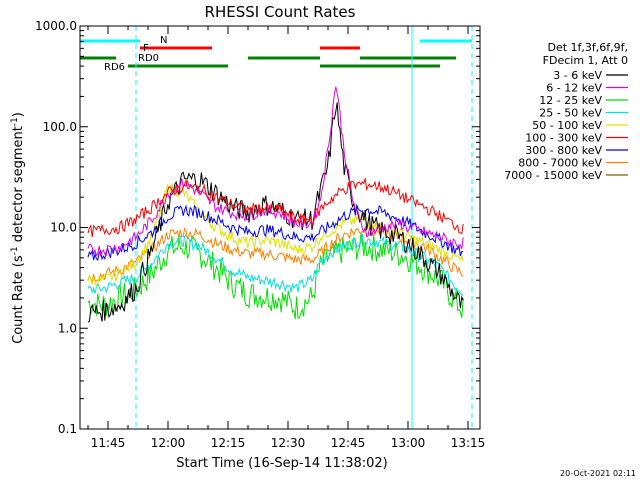 The width and height of the screenshot is (640, 480). Describe the element at coordinates (280, 12) in the screenshot. I see `chart-title: RHESSI Count Rates` at that location.